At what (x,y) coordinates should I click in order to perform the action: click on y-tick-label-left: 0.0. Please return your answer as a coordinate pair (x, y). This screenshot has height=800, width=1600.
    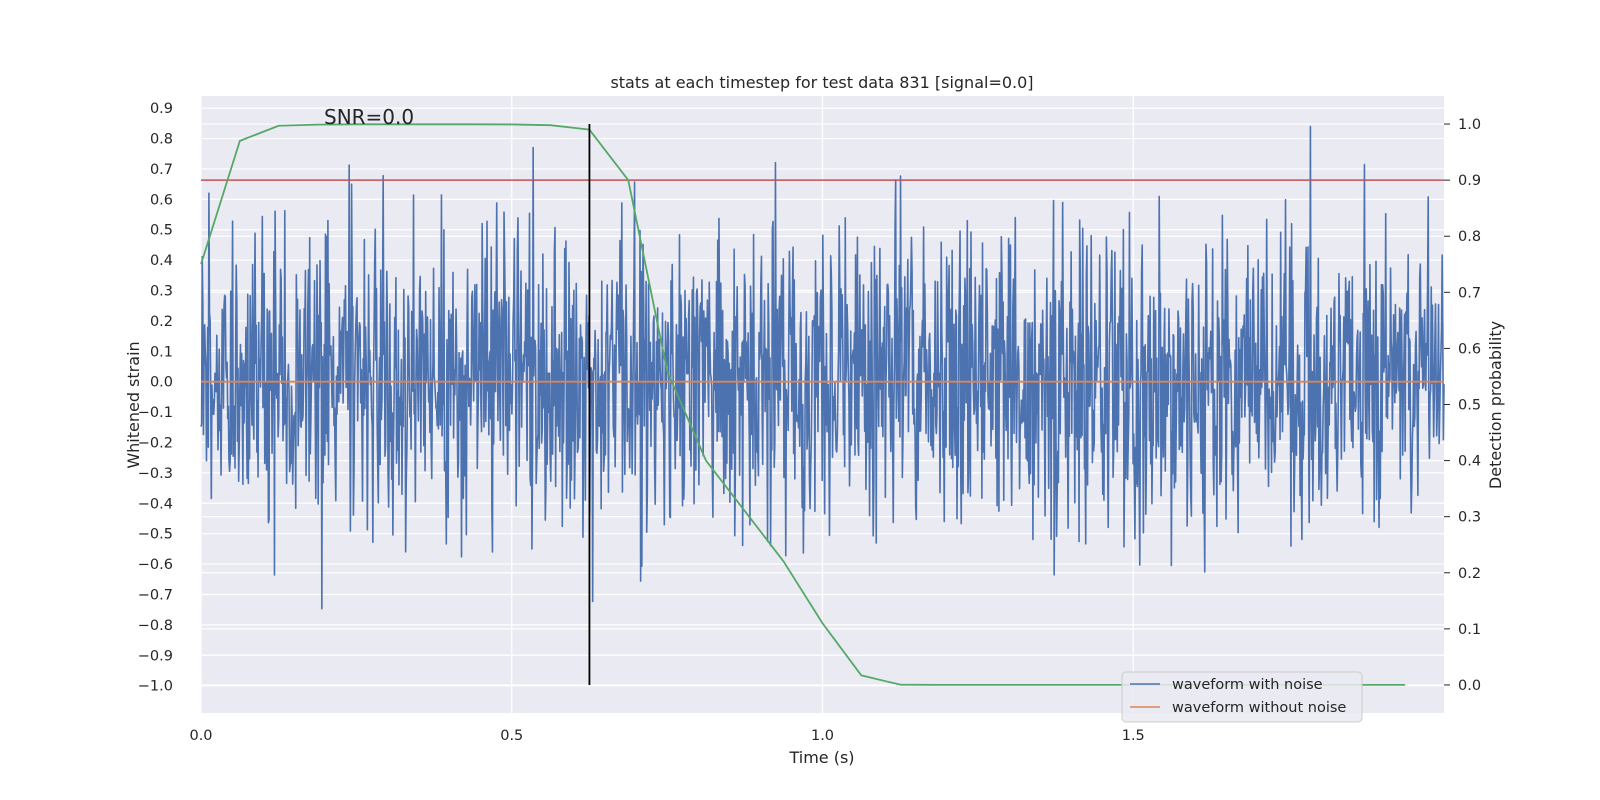
    Looking at the image, I should click on (161, 383).